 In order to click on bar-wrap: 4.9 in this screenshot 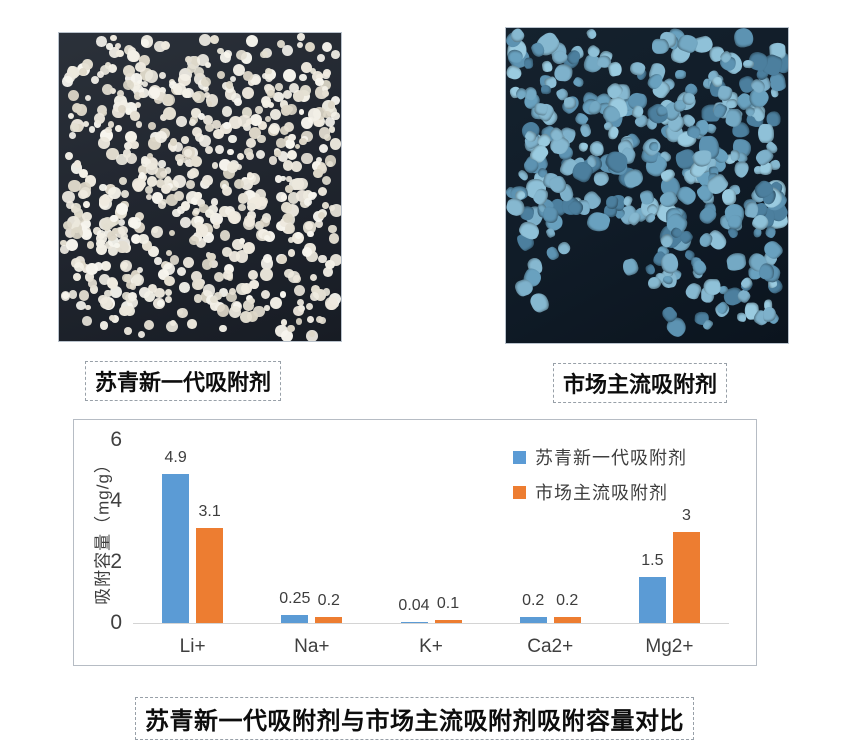, I will do `click(176, 531)`.